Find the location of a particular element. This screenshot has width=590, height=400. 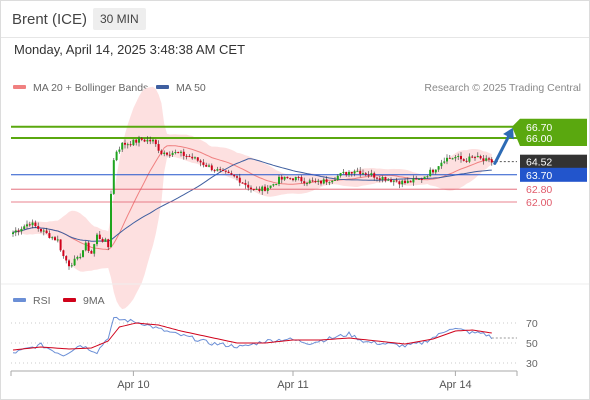

indicator-legend: MA 20 + Bollinger Bands MA 50 is located at coordinates (109, 88).